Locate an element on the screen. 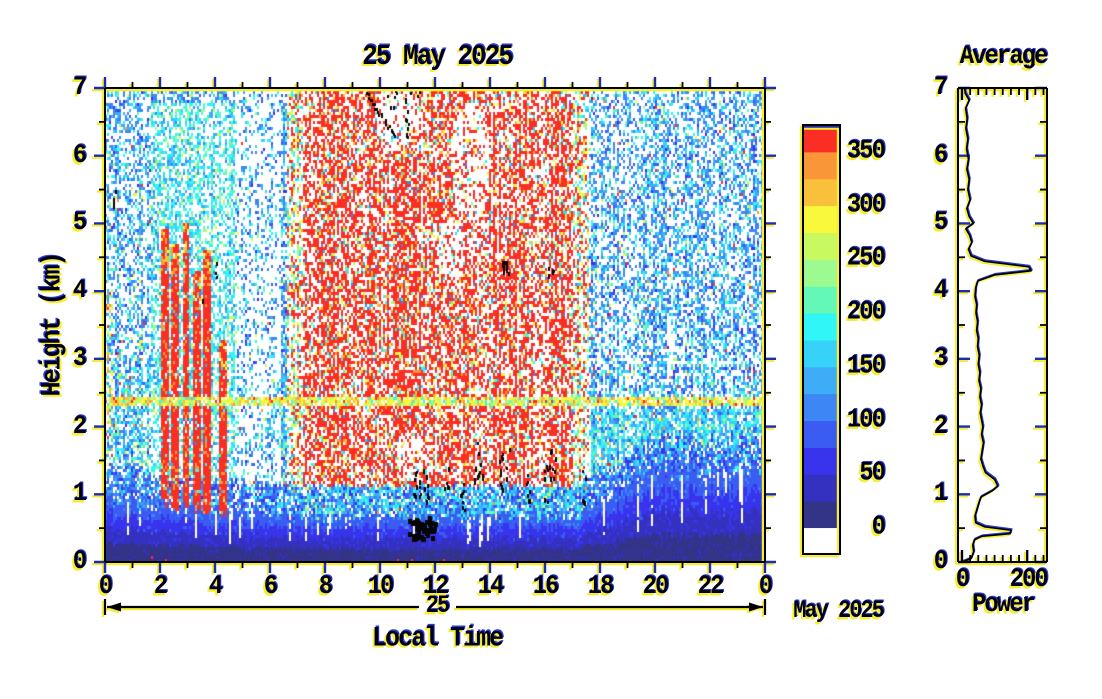 Image resolution: width=1102 pixels, height=699 pixels. x-axis-label: Local Time is located at coordinates (437, 638).